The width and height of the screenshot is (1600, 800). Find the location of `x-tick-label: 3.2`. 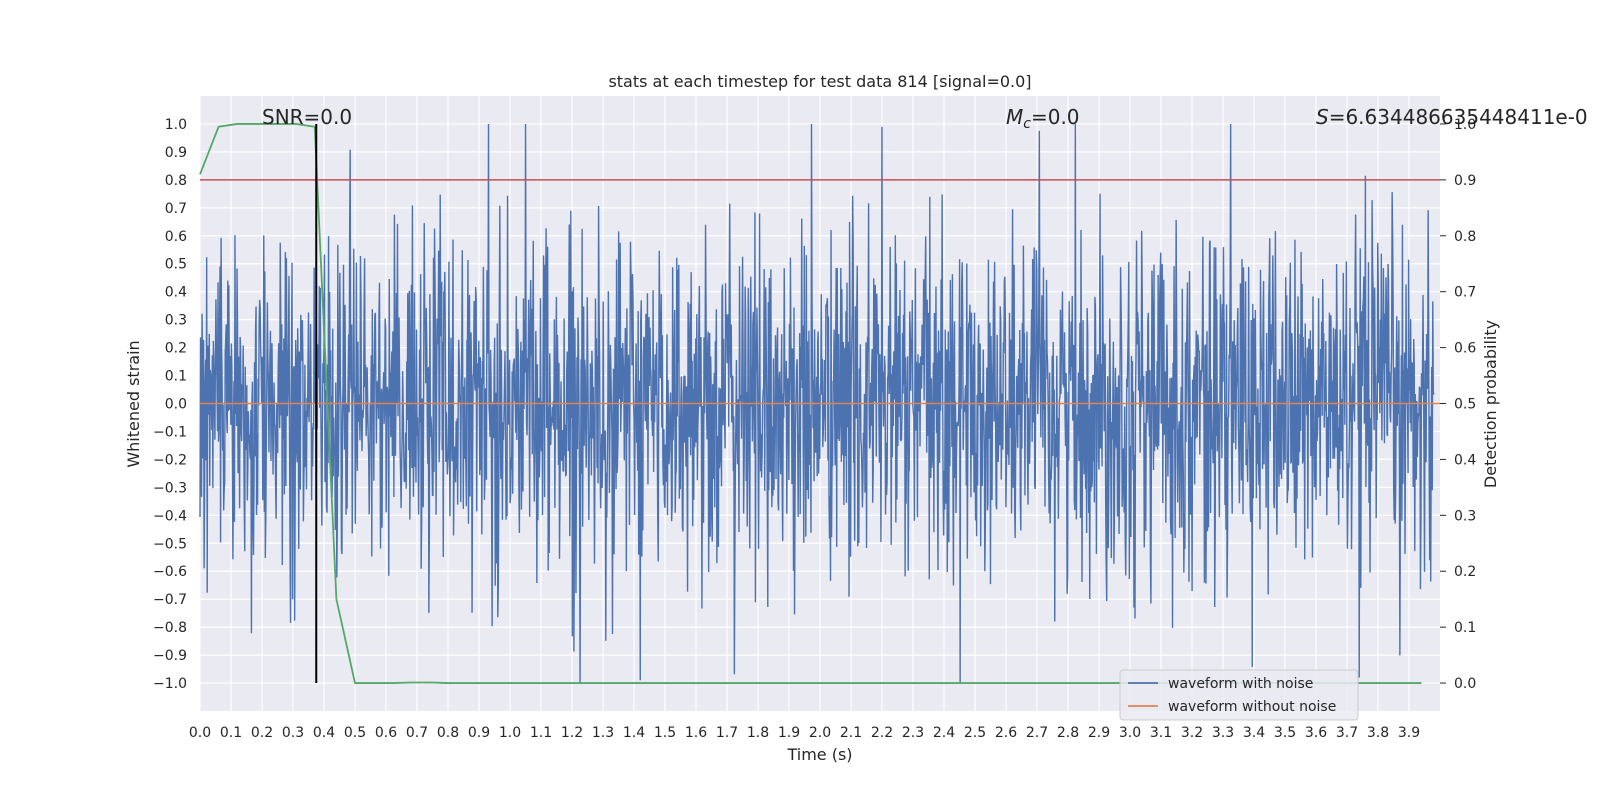

x-tick-label: 3.2 is located at coordinates (1192, 733).